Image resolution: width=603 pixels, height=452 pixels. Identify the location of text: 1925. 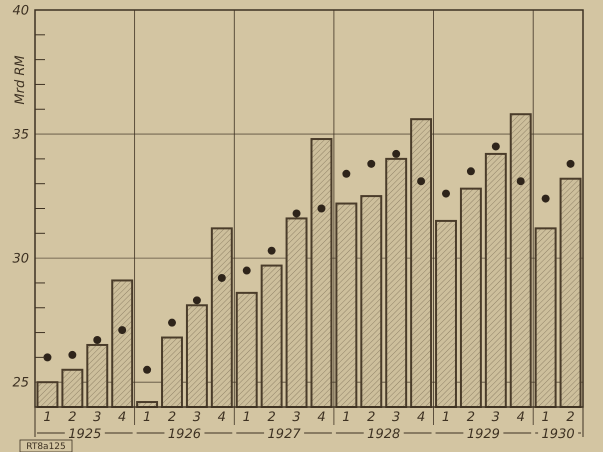
(85, 434).